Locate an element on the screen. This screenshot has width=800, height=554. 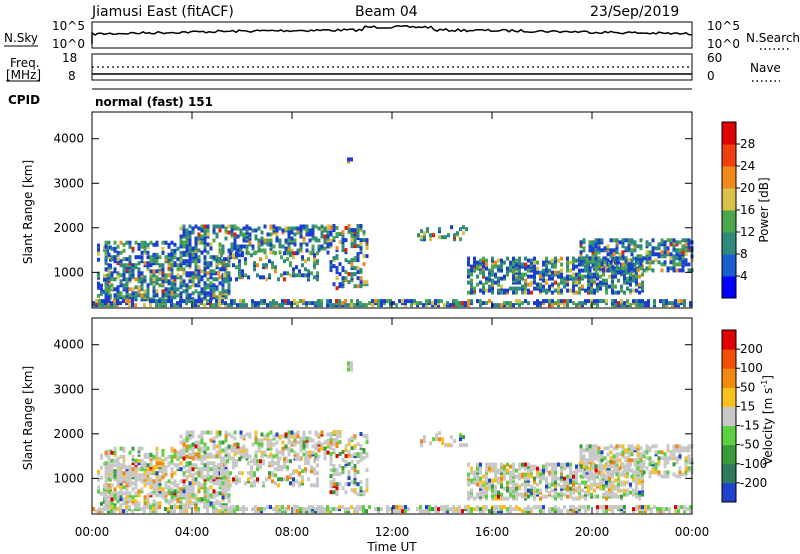
time-tick-label: 08:00 is located at coordinates (292, 532).